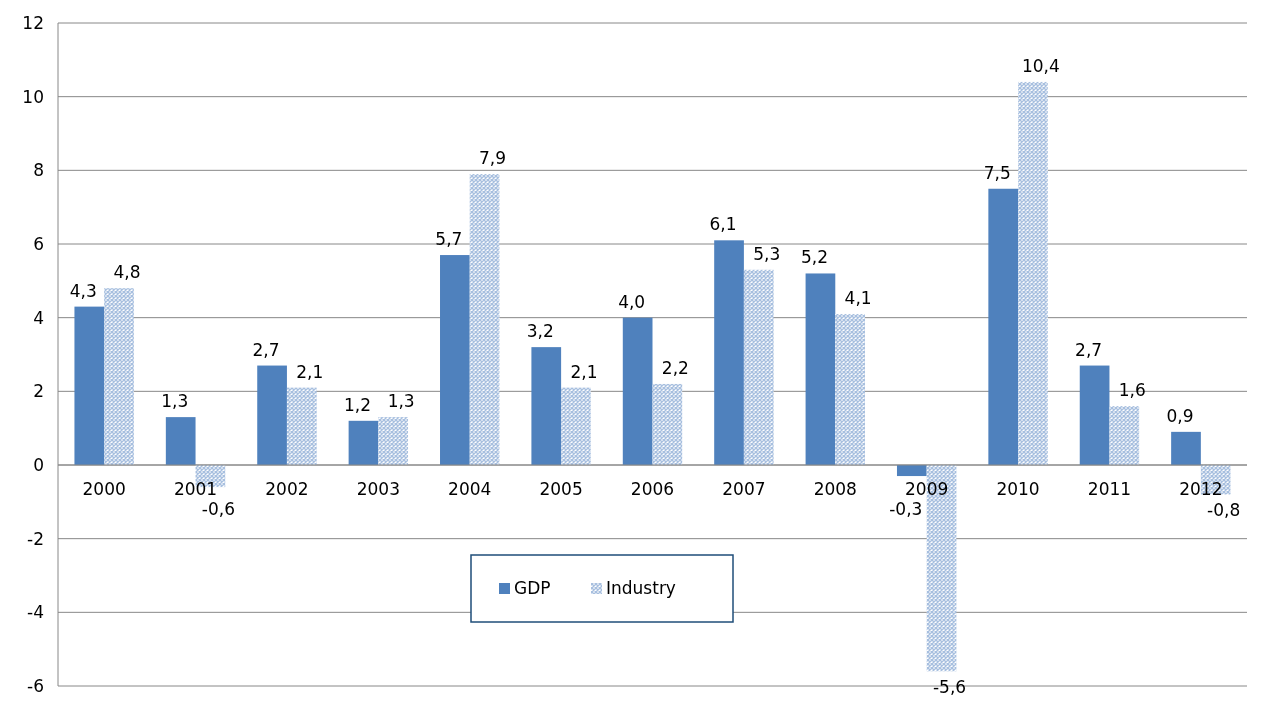 The image size is (1265, 706). I want to click on data-label: -0,8, so click(1224, 510).